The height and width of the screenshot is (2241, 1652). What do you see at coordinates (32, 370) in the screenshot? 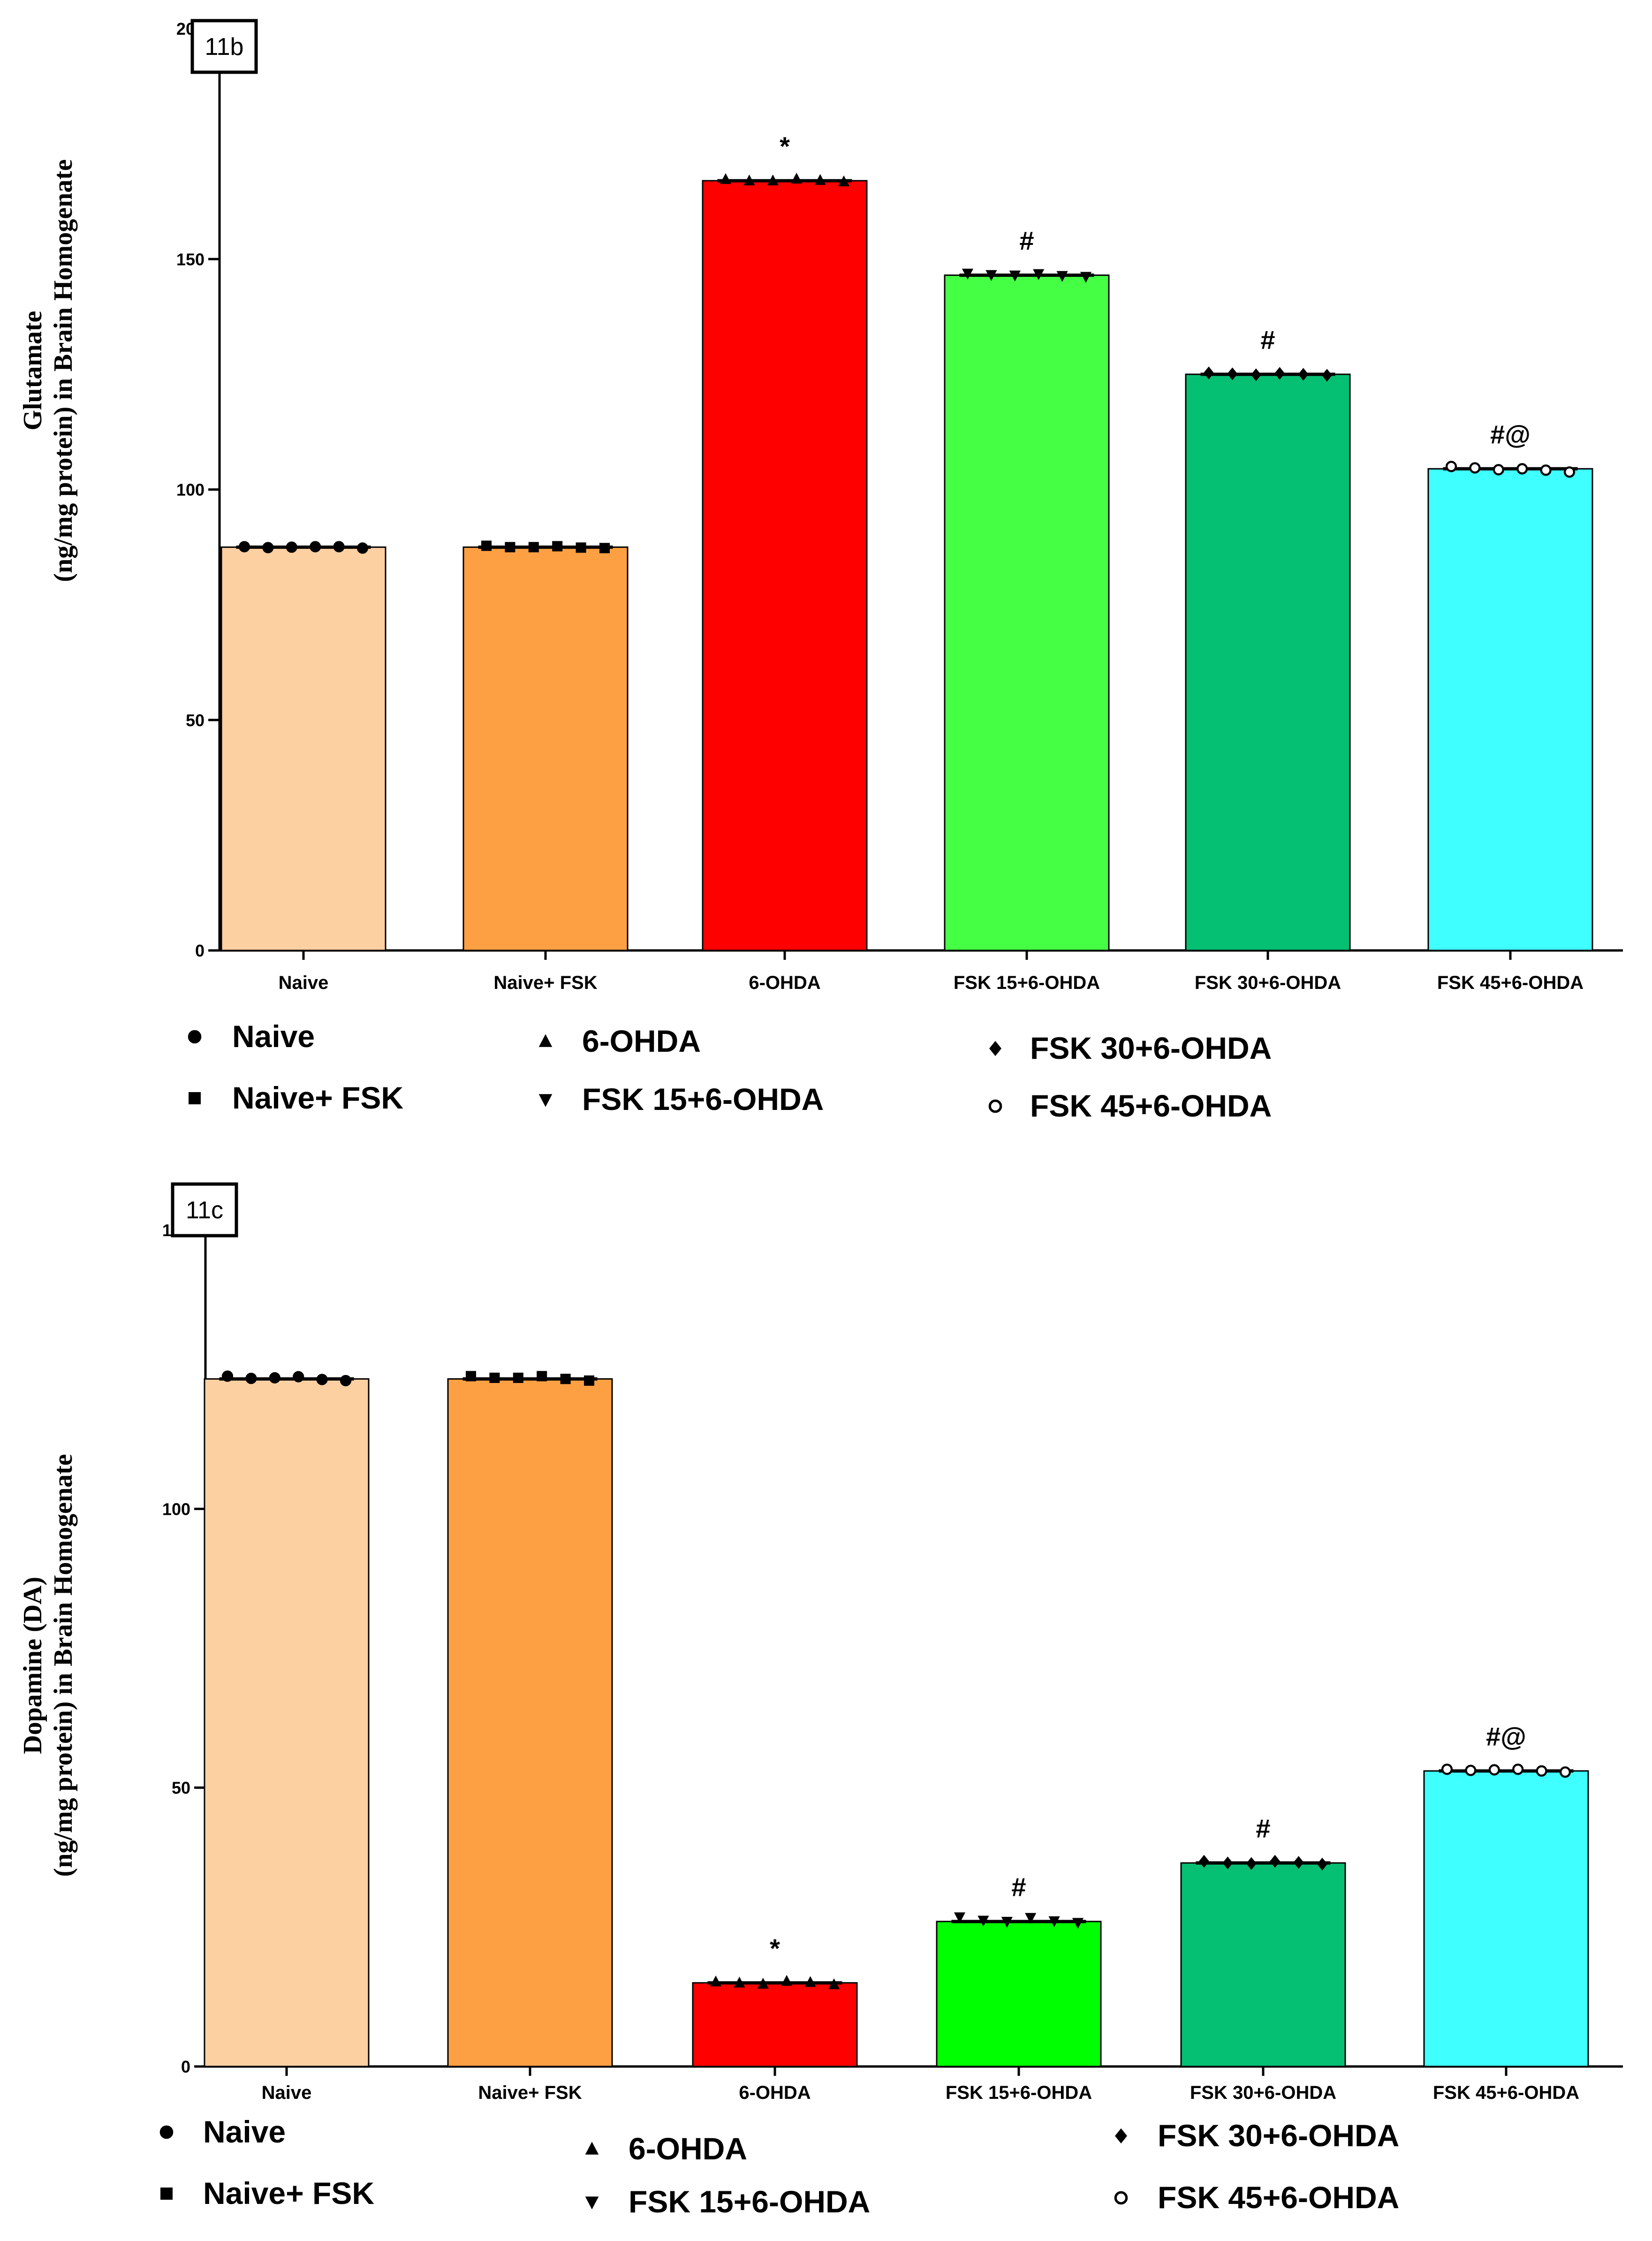
I see `y-axis-label: Glutamate` at bounding box center [32, 370].